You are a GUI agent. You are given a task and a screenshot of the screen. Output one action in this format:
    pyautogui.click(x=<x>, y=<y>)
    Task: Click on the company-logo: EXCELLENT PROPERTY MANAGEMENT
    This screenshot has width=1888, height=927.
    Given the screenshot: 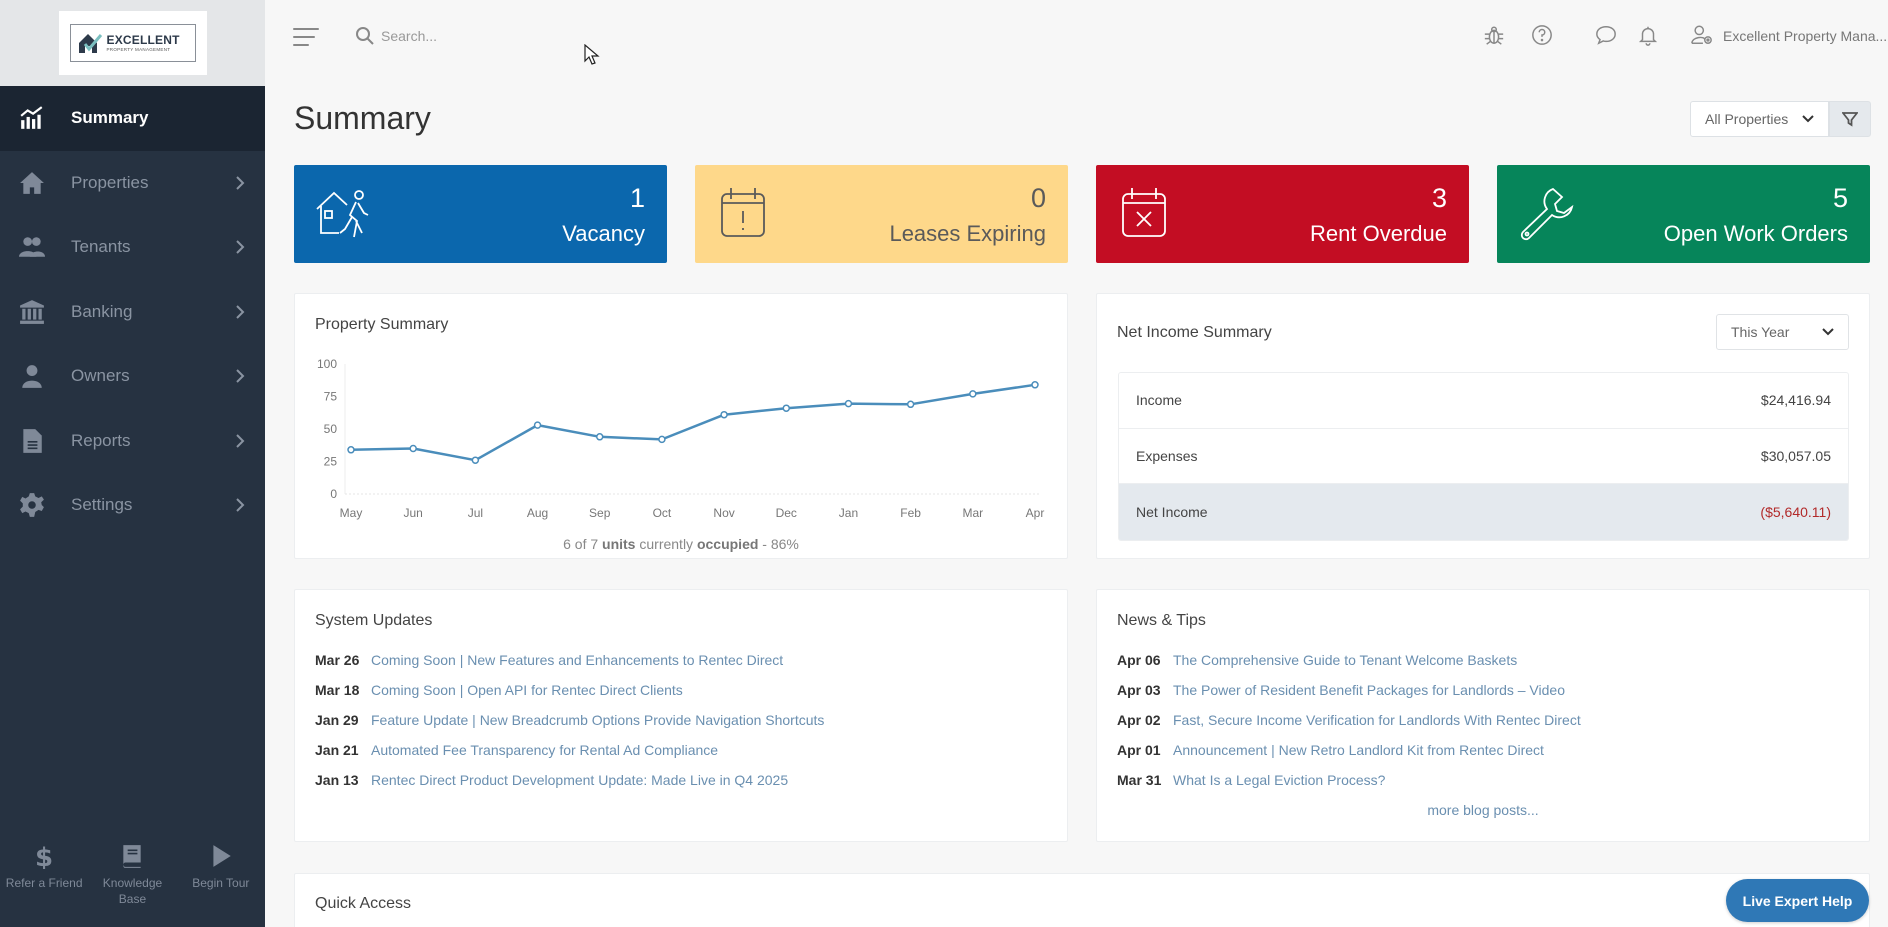 What is the action you would take?
    pyautogui.click(x=132, y=43)
    